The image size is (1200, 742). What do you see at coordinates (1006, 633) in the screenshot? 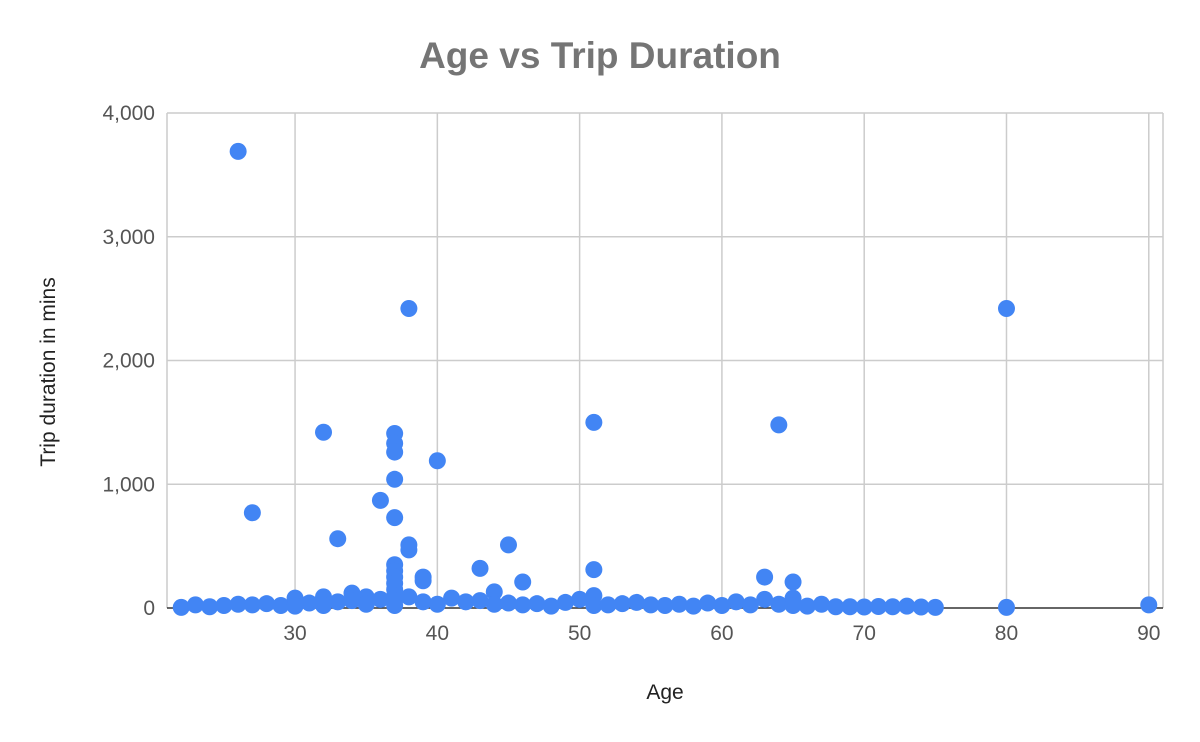
I see `x-tick-label: 80` at bounding box center [1006, 633].